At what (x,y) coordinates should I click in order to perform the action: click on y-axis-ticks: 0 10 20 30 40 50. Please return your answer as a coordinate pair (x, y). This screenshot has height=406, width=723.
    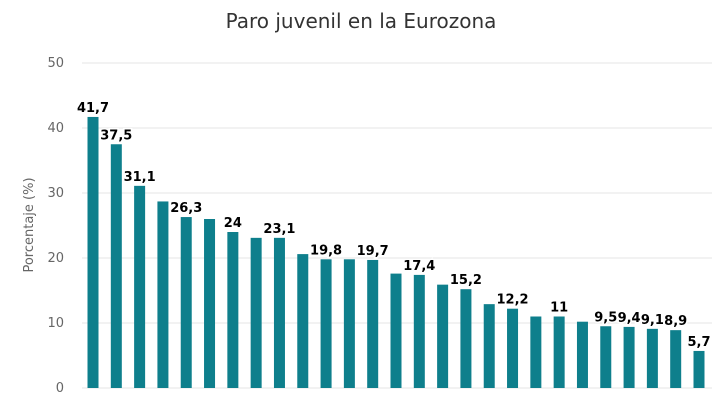
    Looking at the image, I should click on (55, 226).